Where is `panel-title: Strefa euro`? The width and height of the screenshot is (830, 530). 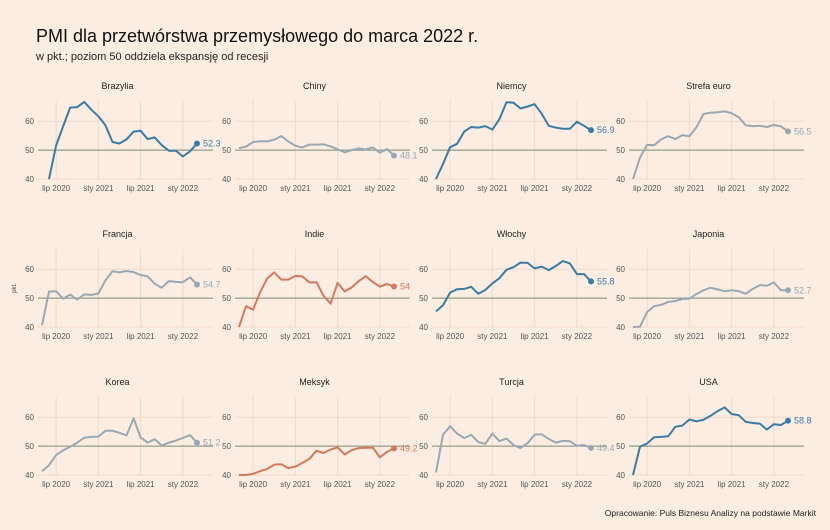
panel-title: Strefa euro is located at coordinates (708, 86).